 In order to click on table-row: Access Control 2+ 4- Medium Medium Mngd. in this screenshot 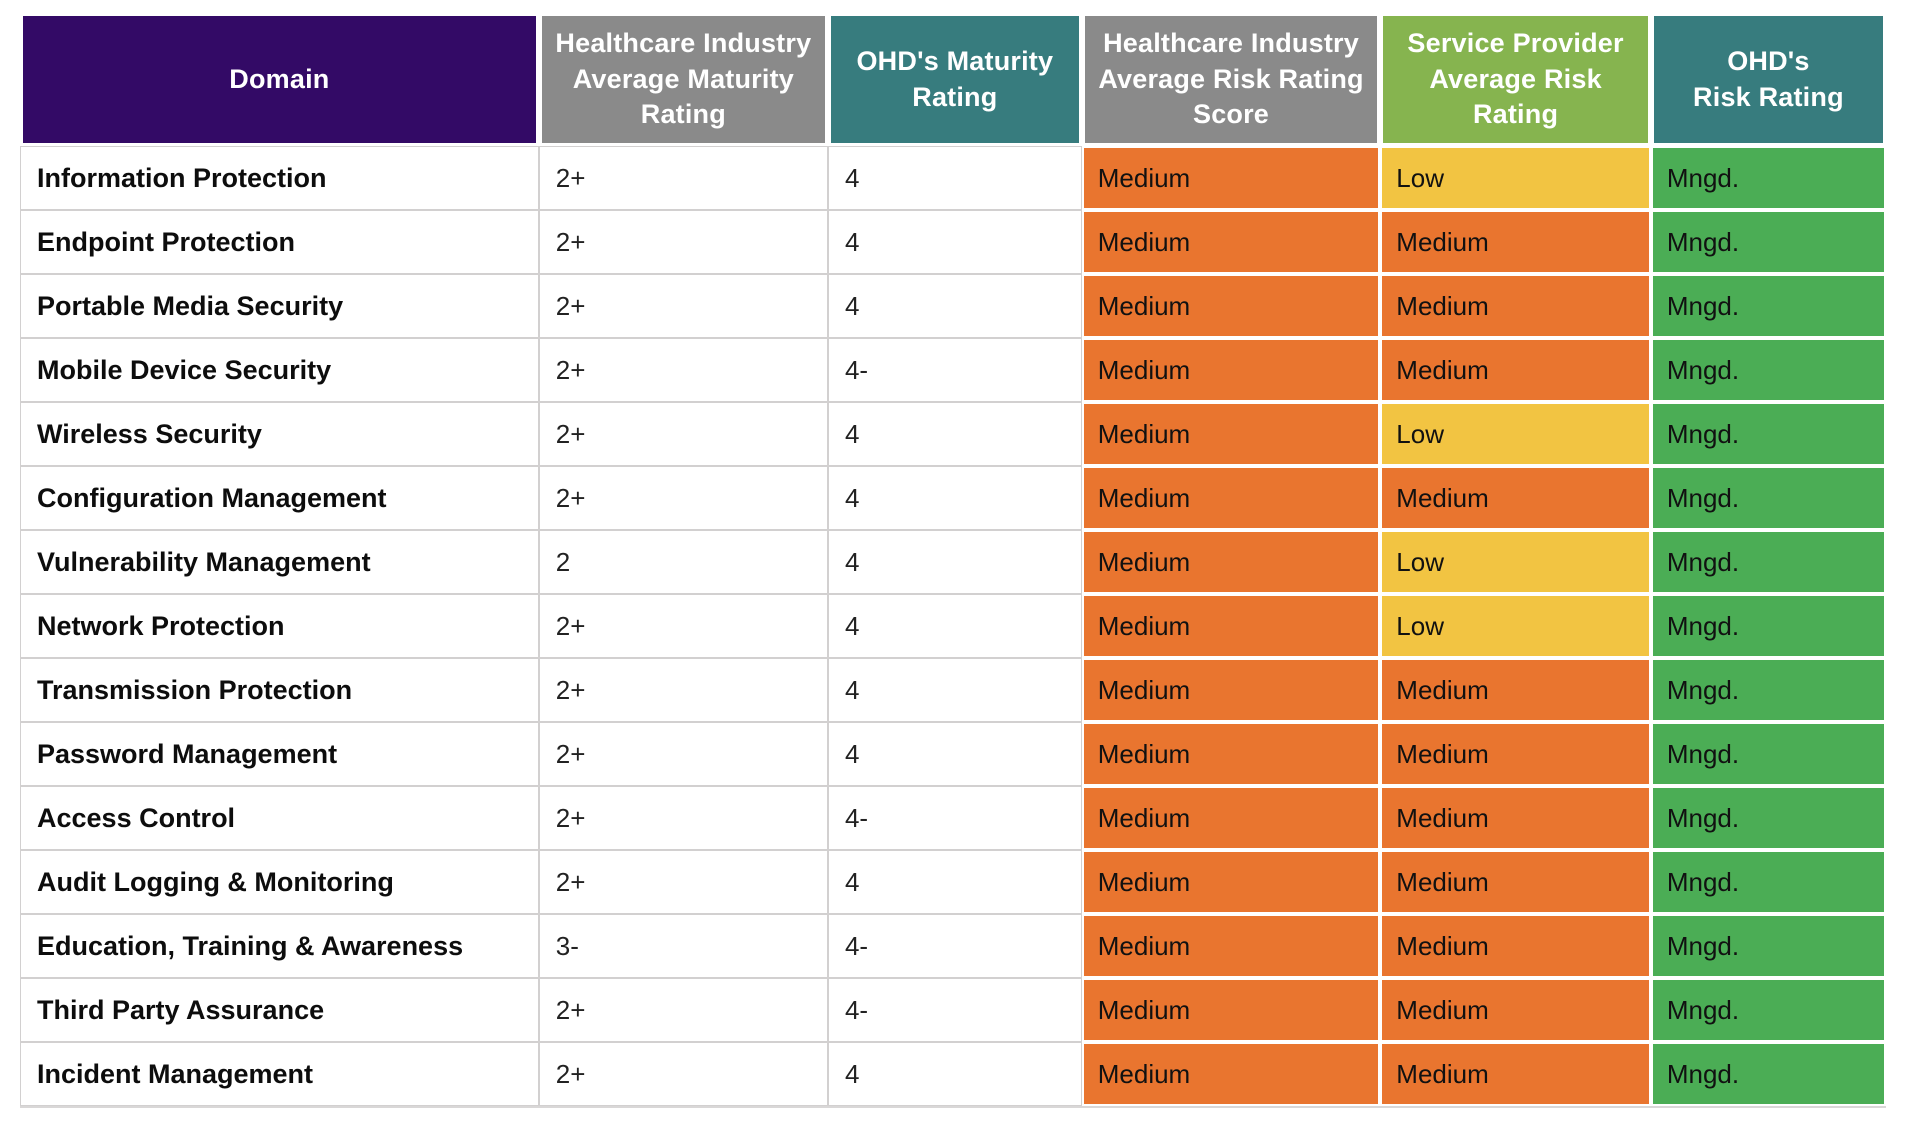, I will do `click(953, 818)`.